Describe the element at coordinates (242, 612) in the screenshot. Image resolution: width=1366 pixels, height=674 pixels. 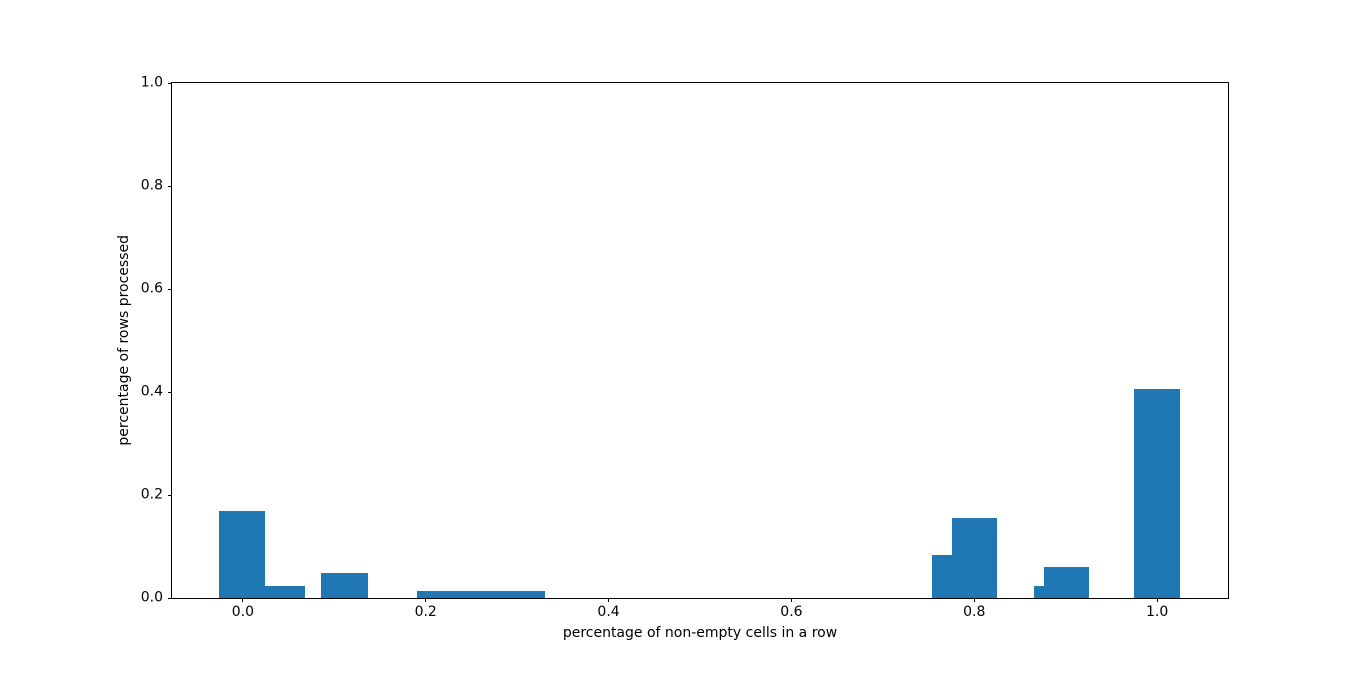
I see `x-tick-label: 0.0` at that location.